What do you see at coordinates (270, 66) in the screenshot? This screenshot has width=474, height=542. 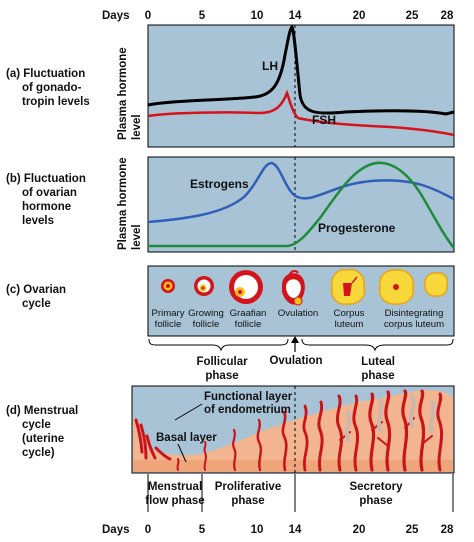 I see `lh-label: LH` at bounding box center [270, 66].